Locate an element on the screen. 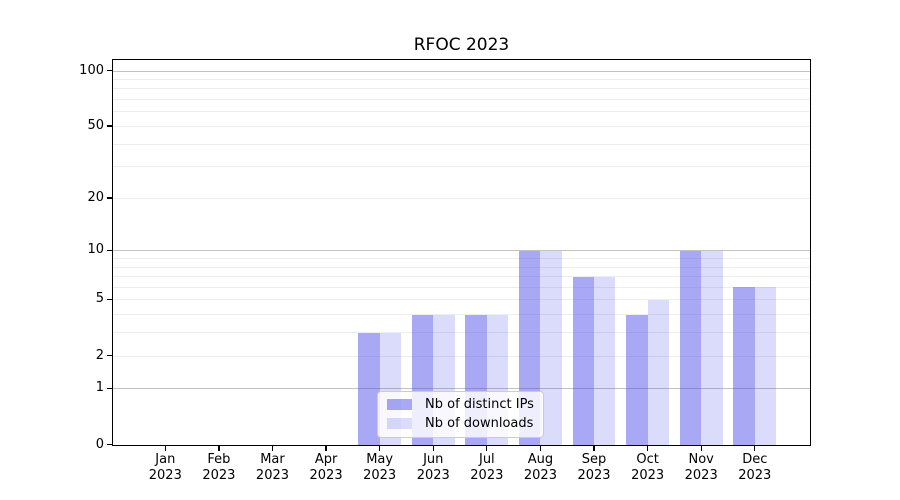  legend: Nb of distinct IPs Nb of downloads is located at coordinates (460, 414).